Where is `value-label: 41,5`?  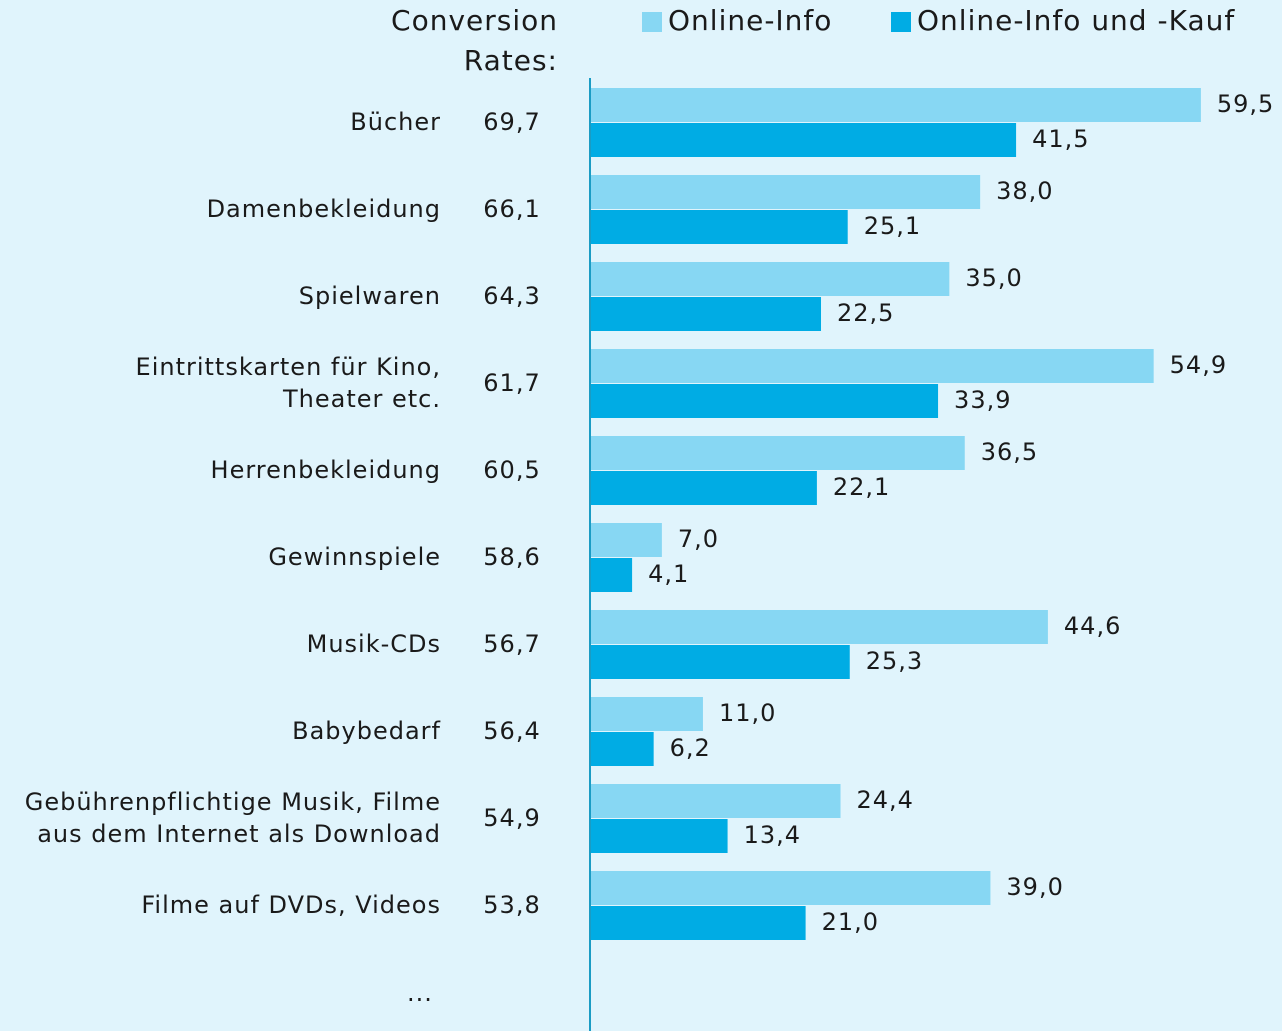 value-label: 41,5 is located at coordinates (1060, 139).